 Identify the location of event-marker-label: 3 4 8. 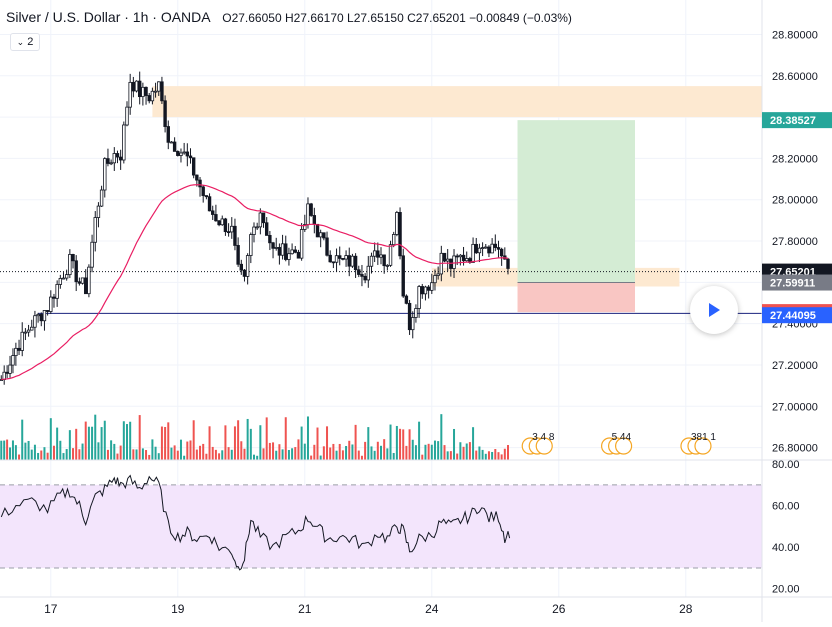
(543, 437).